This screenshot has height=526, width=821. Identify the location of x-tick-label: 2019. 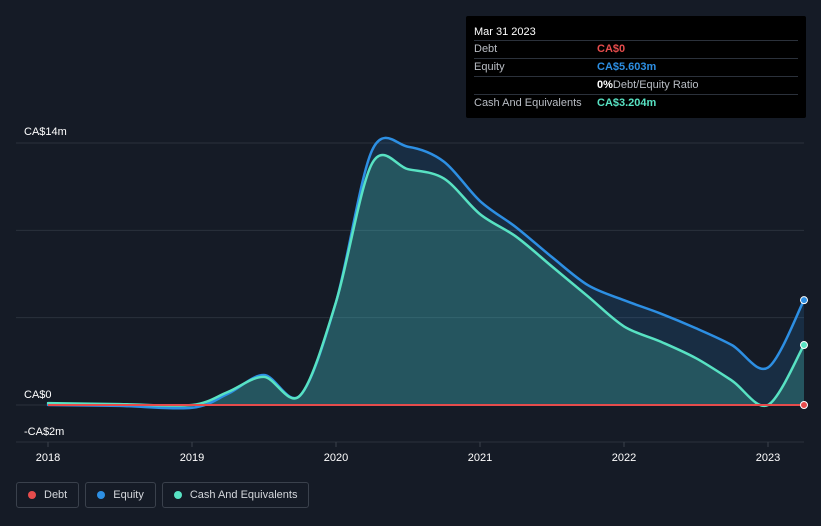
(192, 458).